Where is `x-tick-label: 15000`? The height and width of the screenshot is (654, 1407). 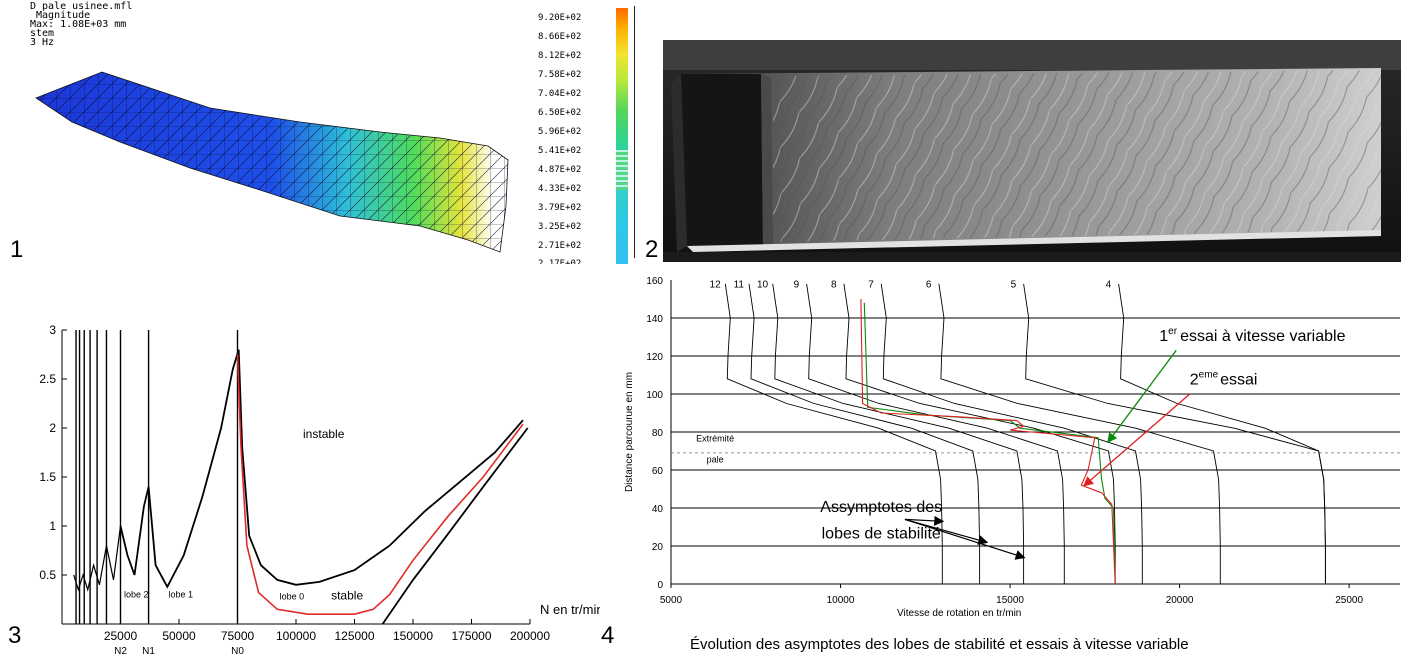 x-tick-label: 15000 is located at coordinates (1010, 600).